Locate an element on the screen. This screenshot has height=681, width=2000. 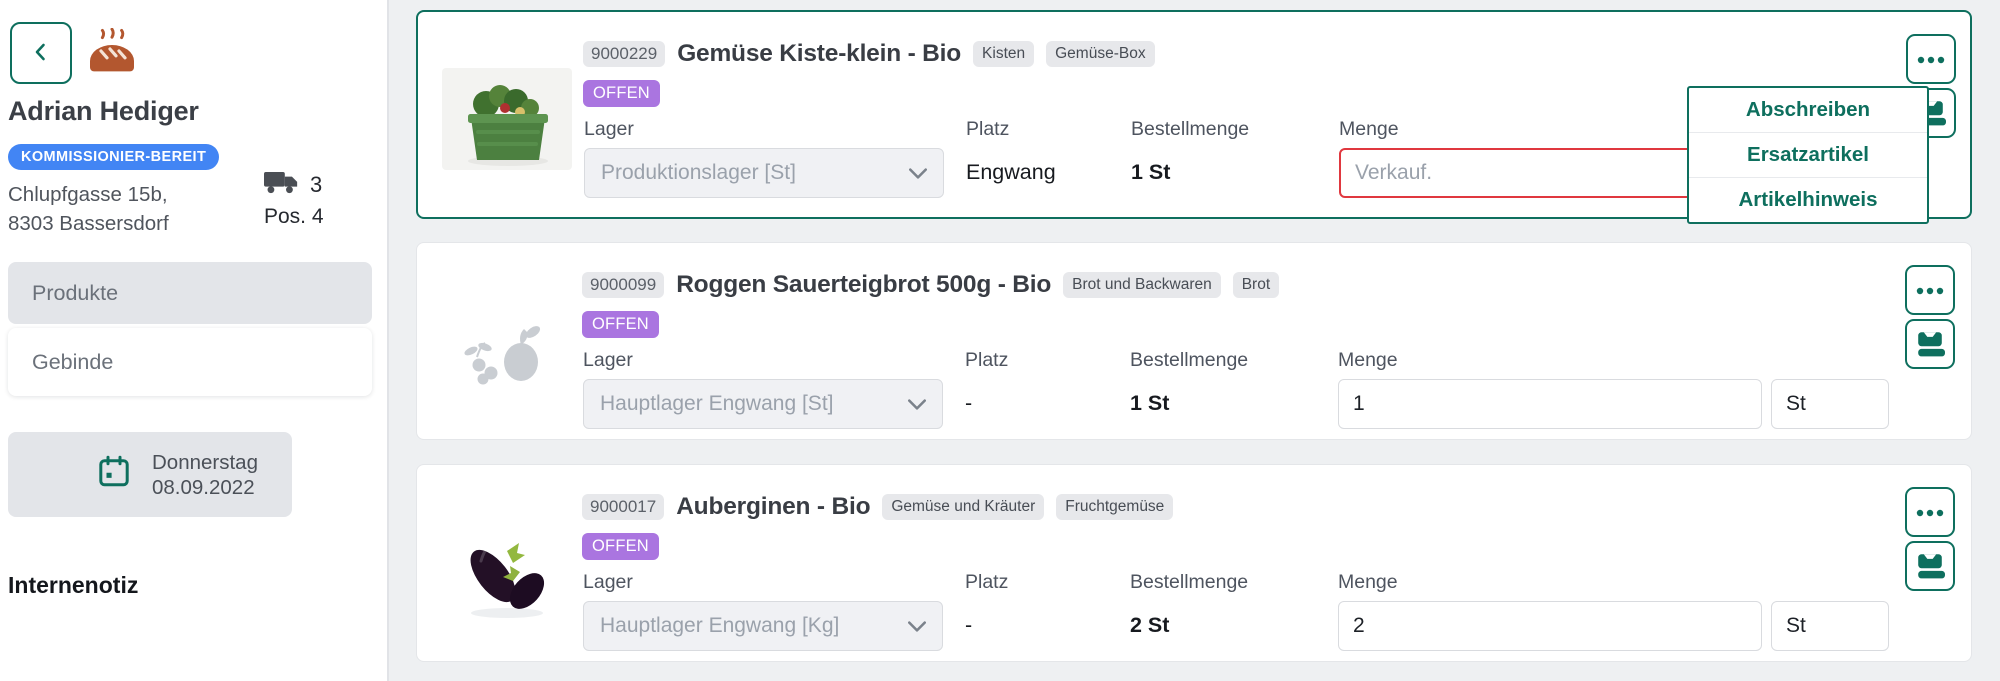
lager-select: Hauptlager Engwang [St] is located at coordinates (763, 404).